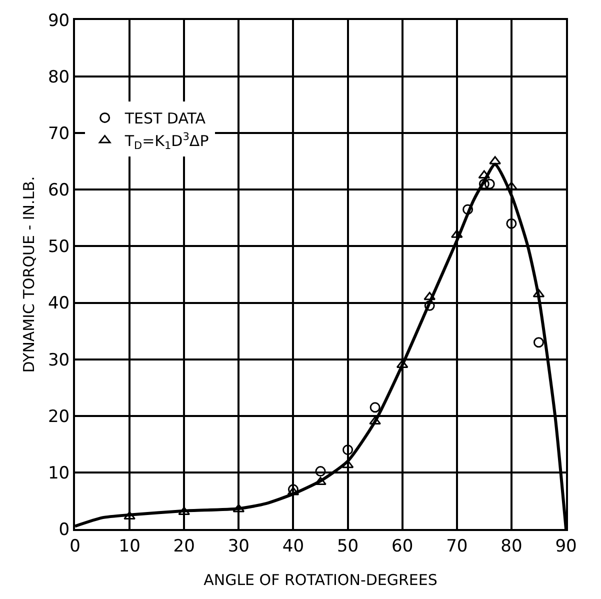  What do you see at coordinates (321, 580) in the screenshot?
I see `x-axis-title: ANGLE OF ROTATION-DEGREES` at bounding box center [321, 580].